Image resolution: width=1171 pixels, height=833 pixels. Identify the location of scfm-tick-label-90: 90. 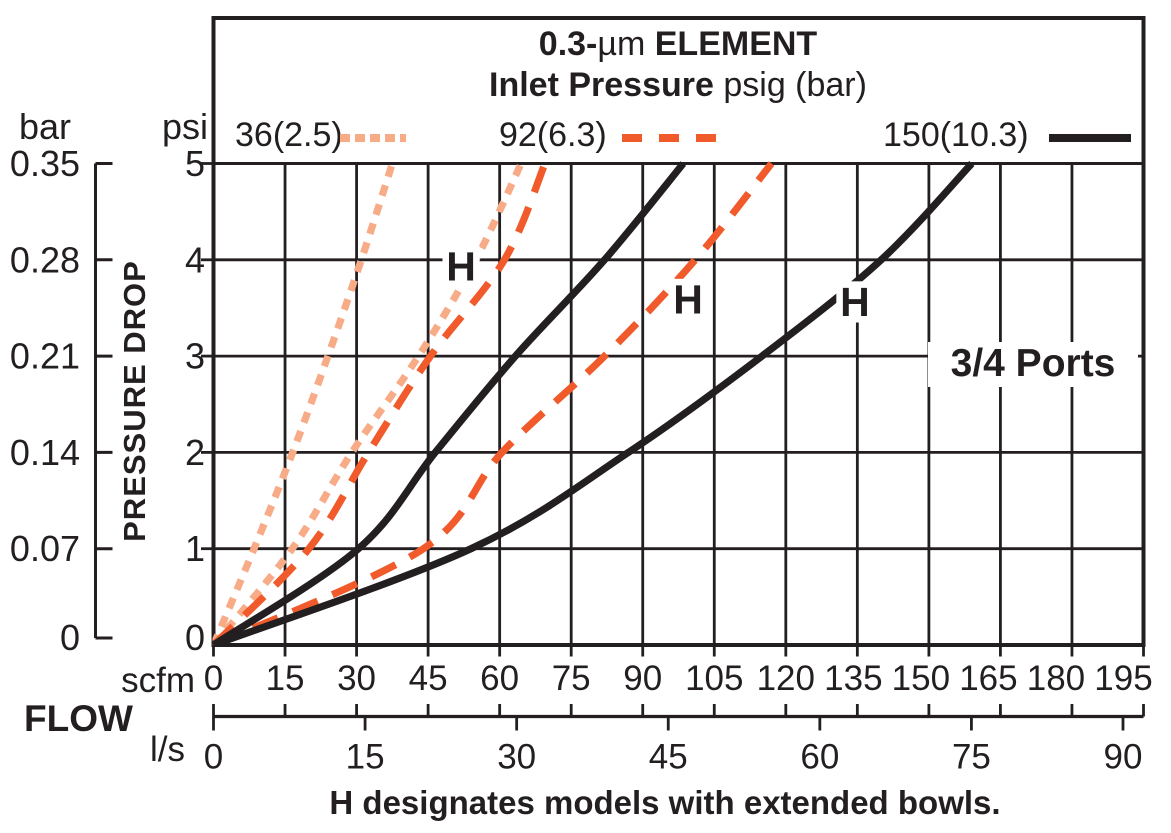
(642, 678).